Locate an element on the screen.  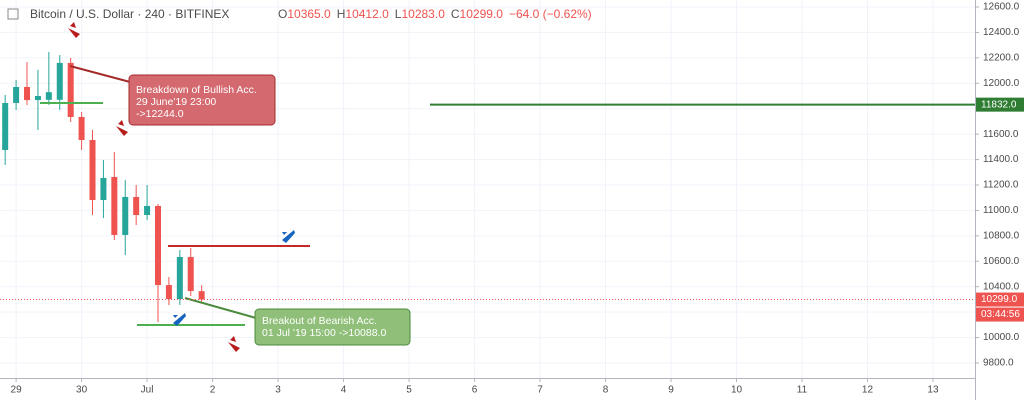
ohlc-key: H is located at coordinates (341, 14).